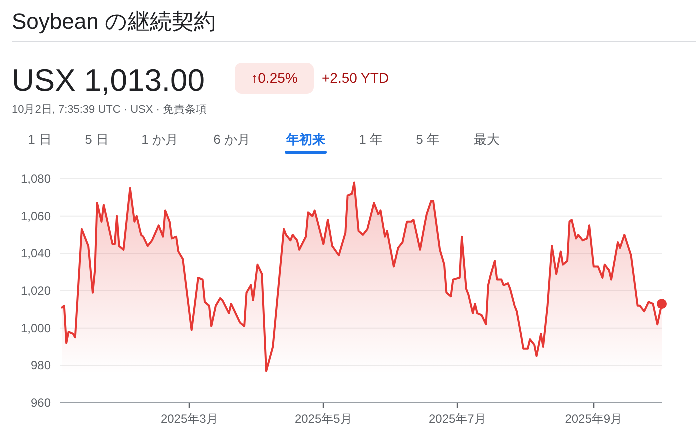 This screenshot has width=696, height=439. What do you see at coordinates (36, 253) in the screenshot?
I see `y-tick-label: 1,040` at bounding box center [36, 253].